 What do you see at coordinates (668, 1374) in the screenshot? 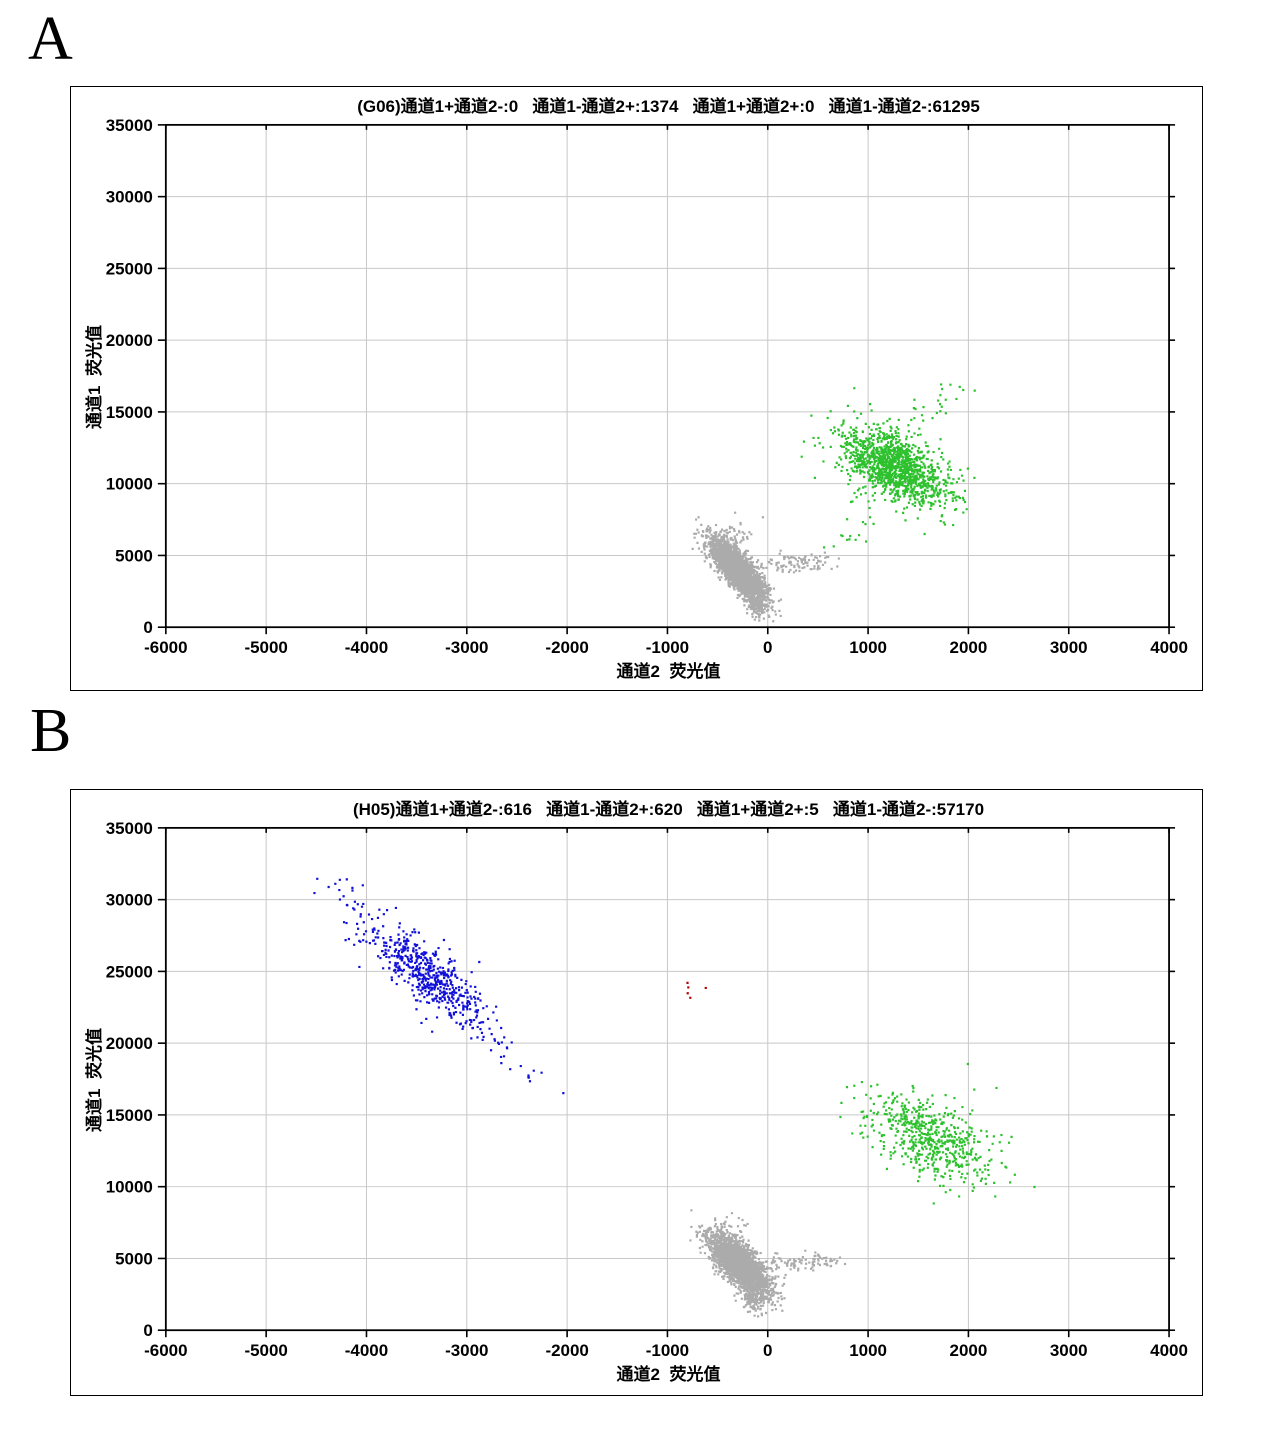
I see `x-axis-title-B: 通道2 荧光值` at bounding box center [668, 1374].